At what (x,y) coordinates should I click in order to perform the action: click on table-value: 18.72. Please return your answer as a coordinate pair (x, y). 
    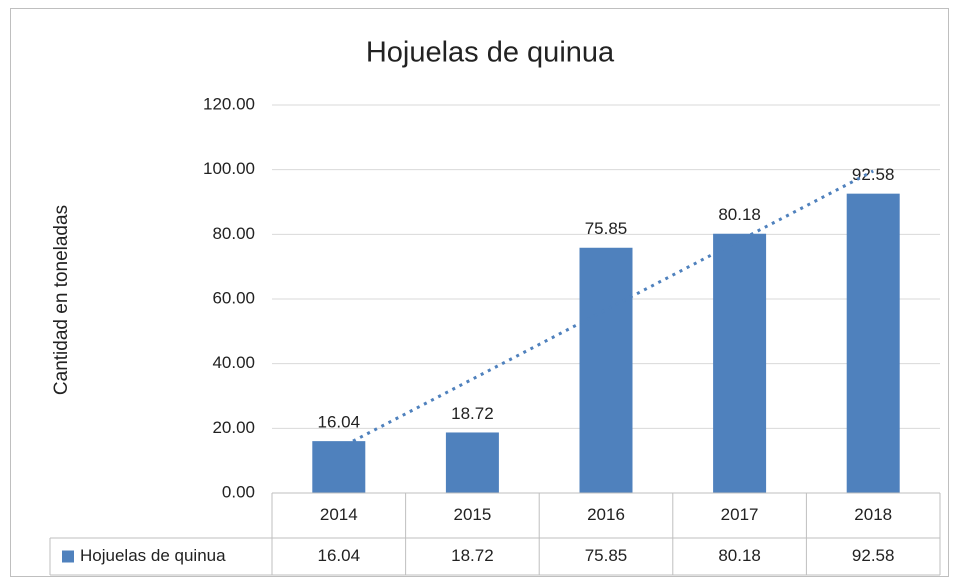
    Looking at the image, I should click on (472, 555).